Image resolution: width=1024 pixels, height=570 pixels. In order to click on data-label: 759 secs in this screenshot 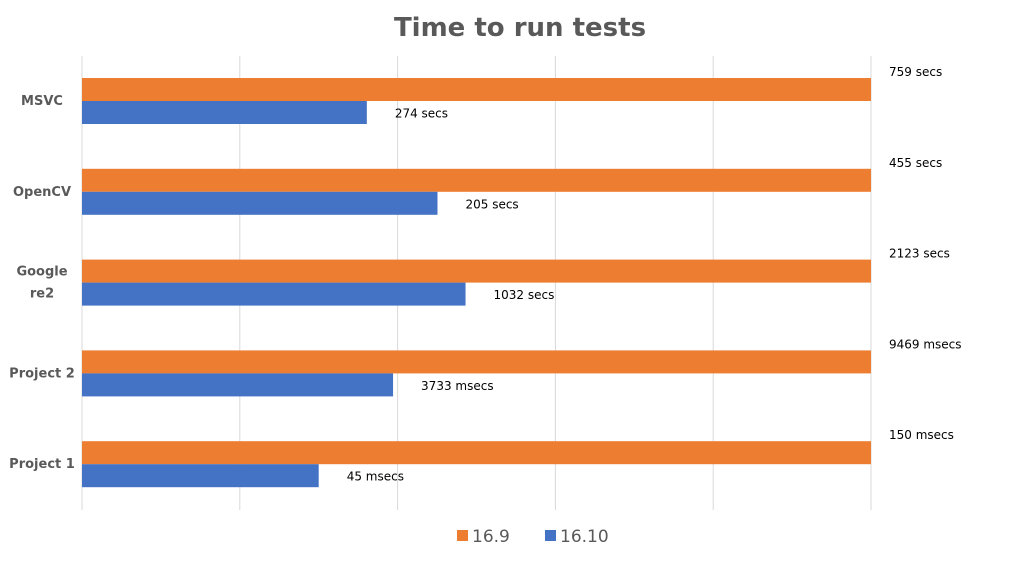, I will do `click(915, 72)`.